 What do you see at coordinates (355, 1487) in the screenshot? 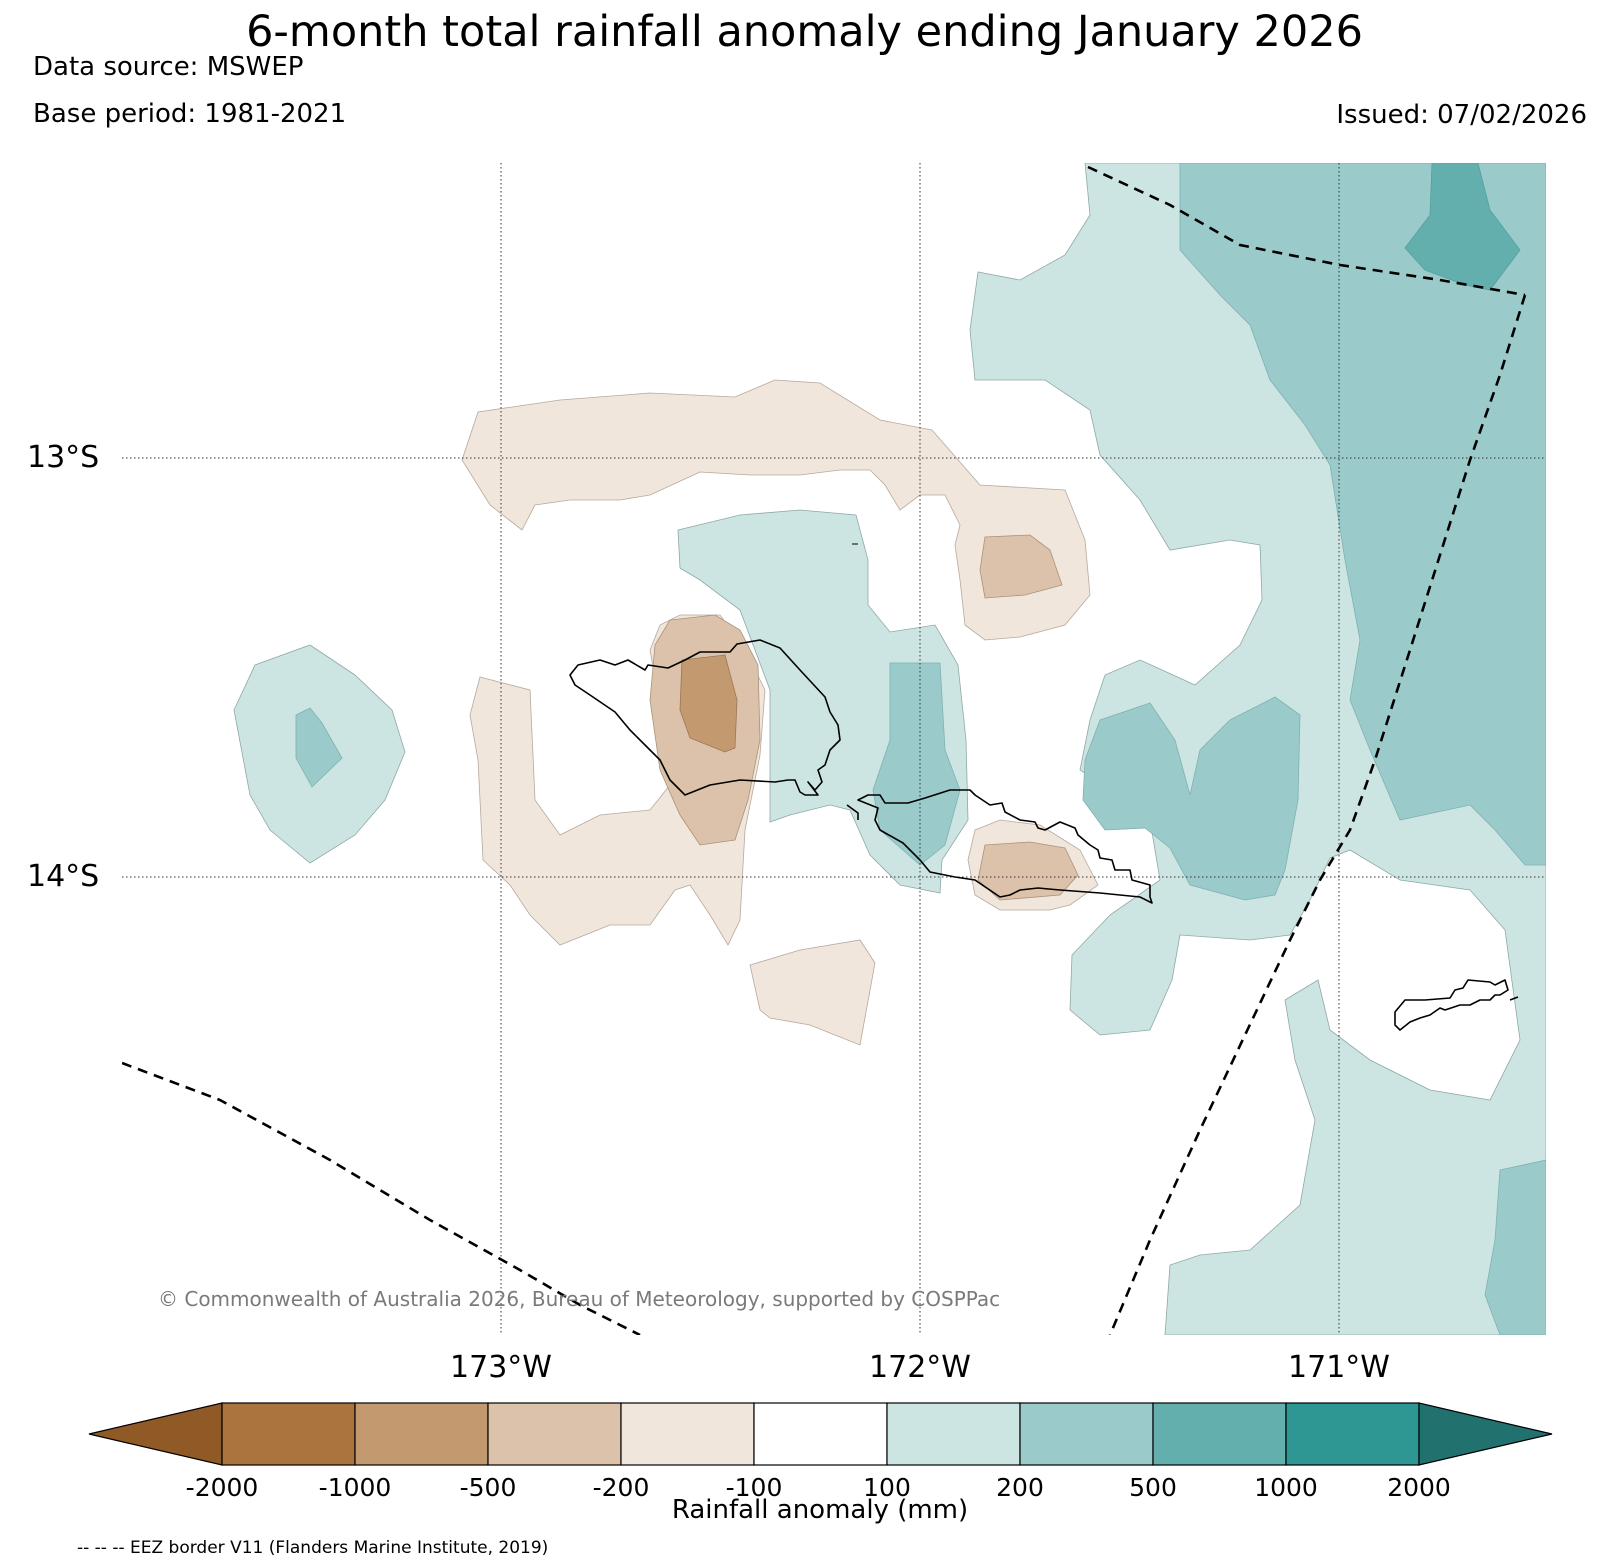
I see `colorbar-tick: -1000` at bounding box center [355, 1487].